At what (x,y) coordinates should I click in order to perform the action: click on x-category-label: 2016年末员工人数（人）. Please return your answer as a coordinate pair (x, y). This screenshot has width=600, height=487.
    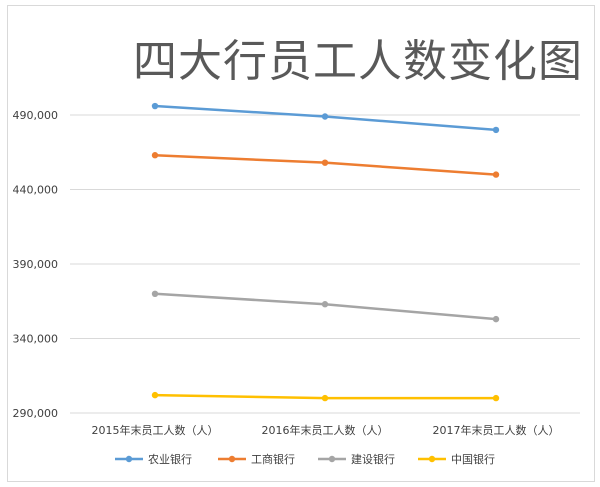
    Looking at the image, I should click on (325, 430).